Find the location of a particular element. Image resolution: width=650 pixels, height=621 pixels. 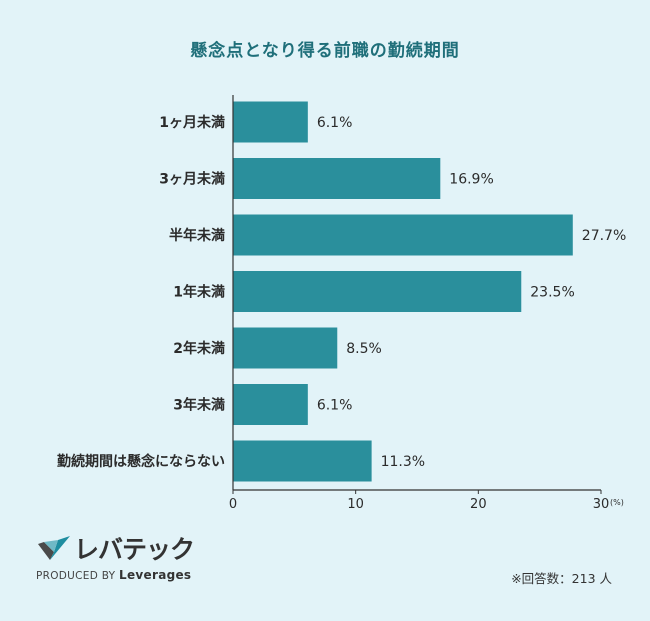

category-label-4: 2年未満 is located at coordinates (199, 348).